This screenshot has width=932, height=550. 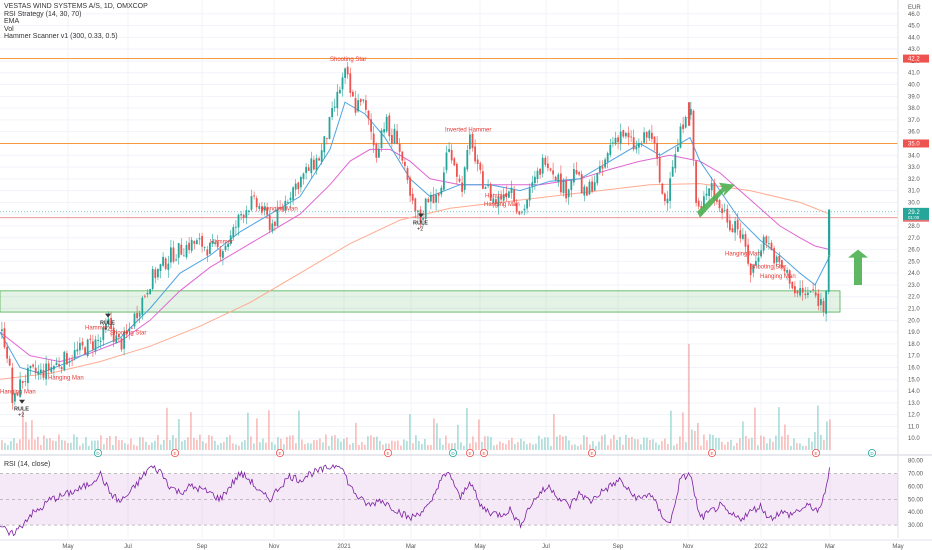 What do you see at coordinates (27, 464) in the screenshot?
I see `rsi-legend: RSI (14, close)` at bounding box center [27, 464].